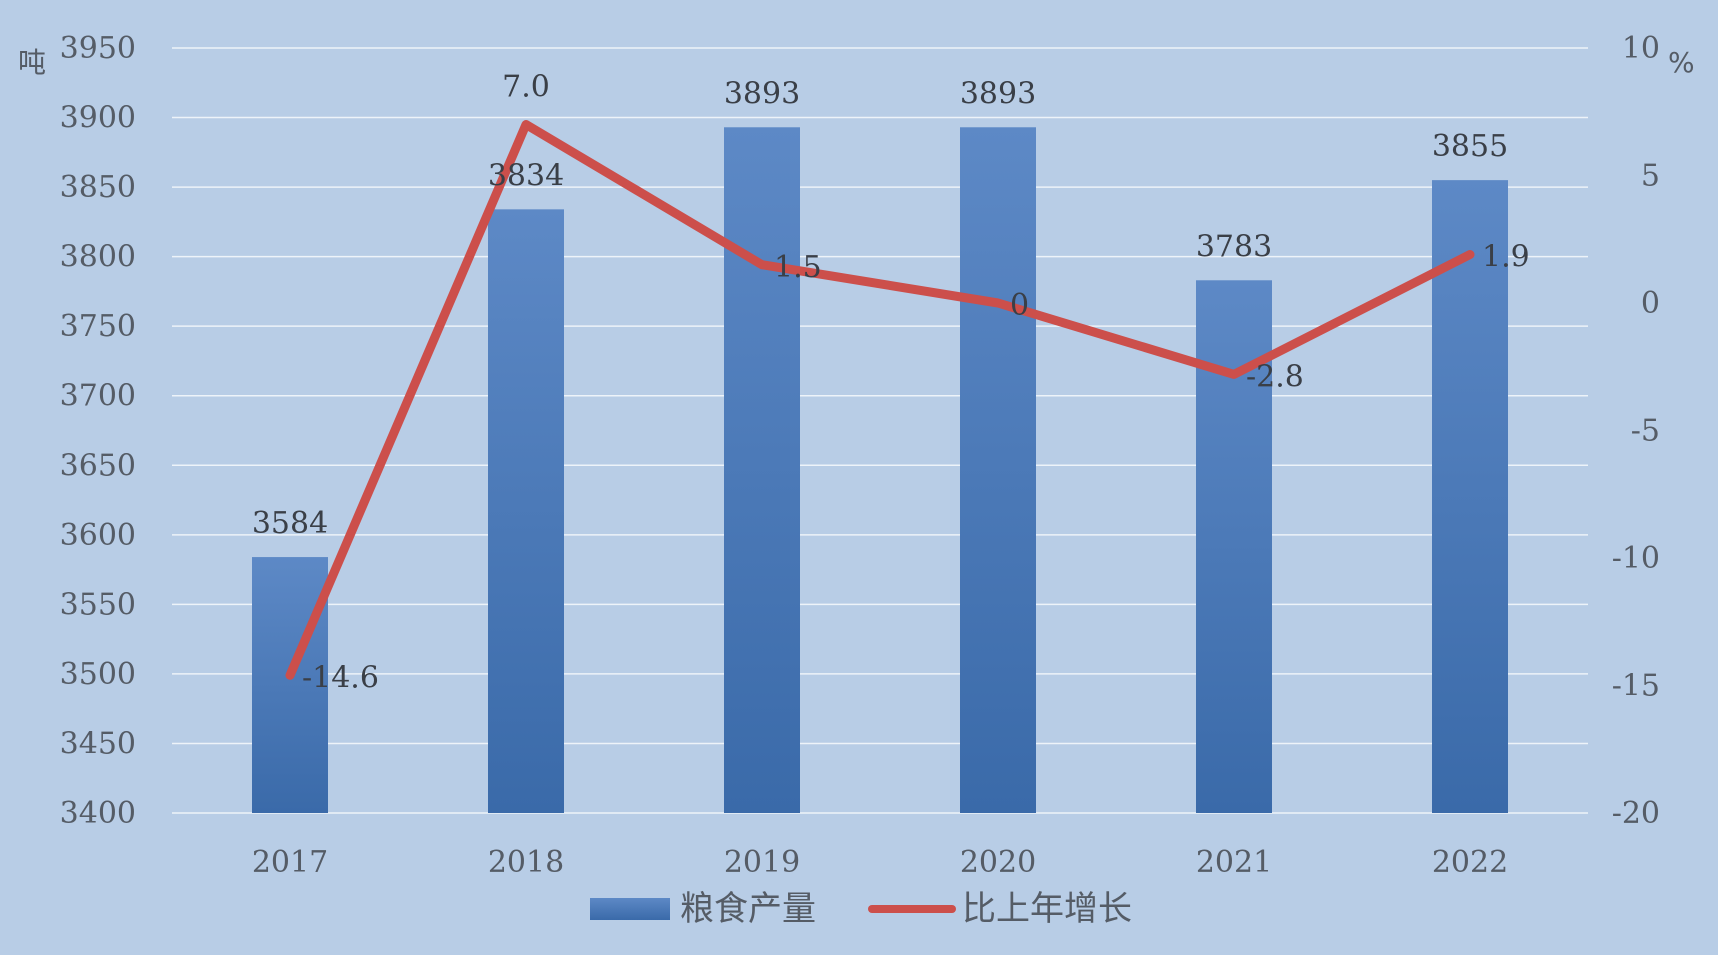 Image resolution: width=1718 pixels, height=955 pixels. I want to click on x-tick-label: 2022, so click(1470, 862).